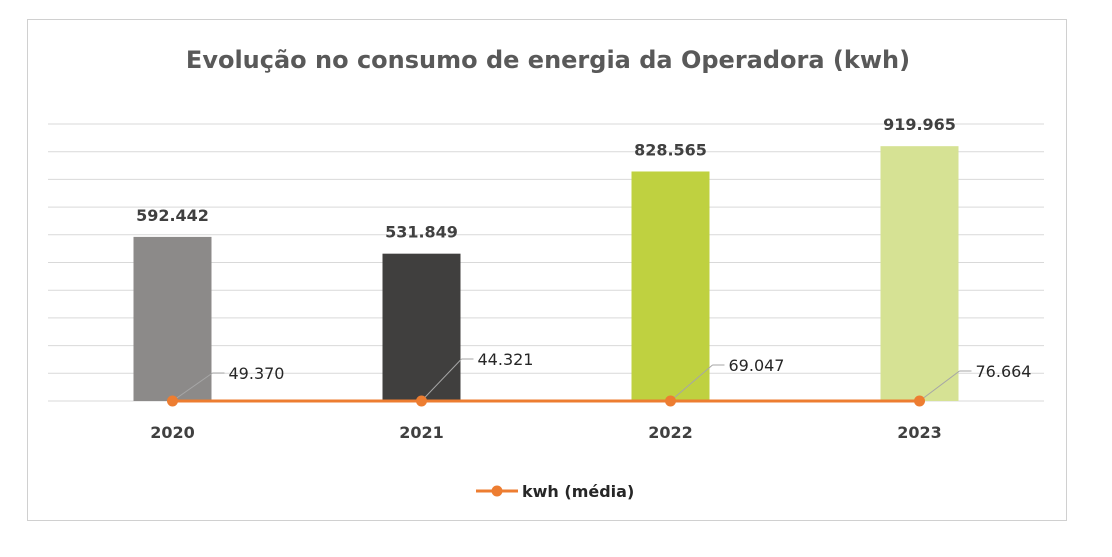  What do you see at coordinates (546, 432) in the screenshot?
I see `x-axis-ticks: 2020 2021 2022 2023` at bounding box center [546, 432].